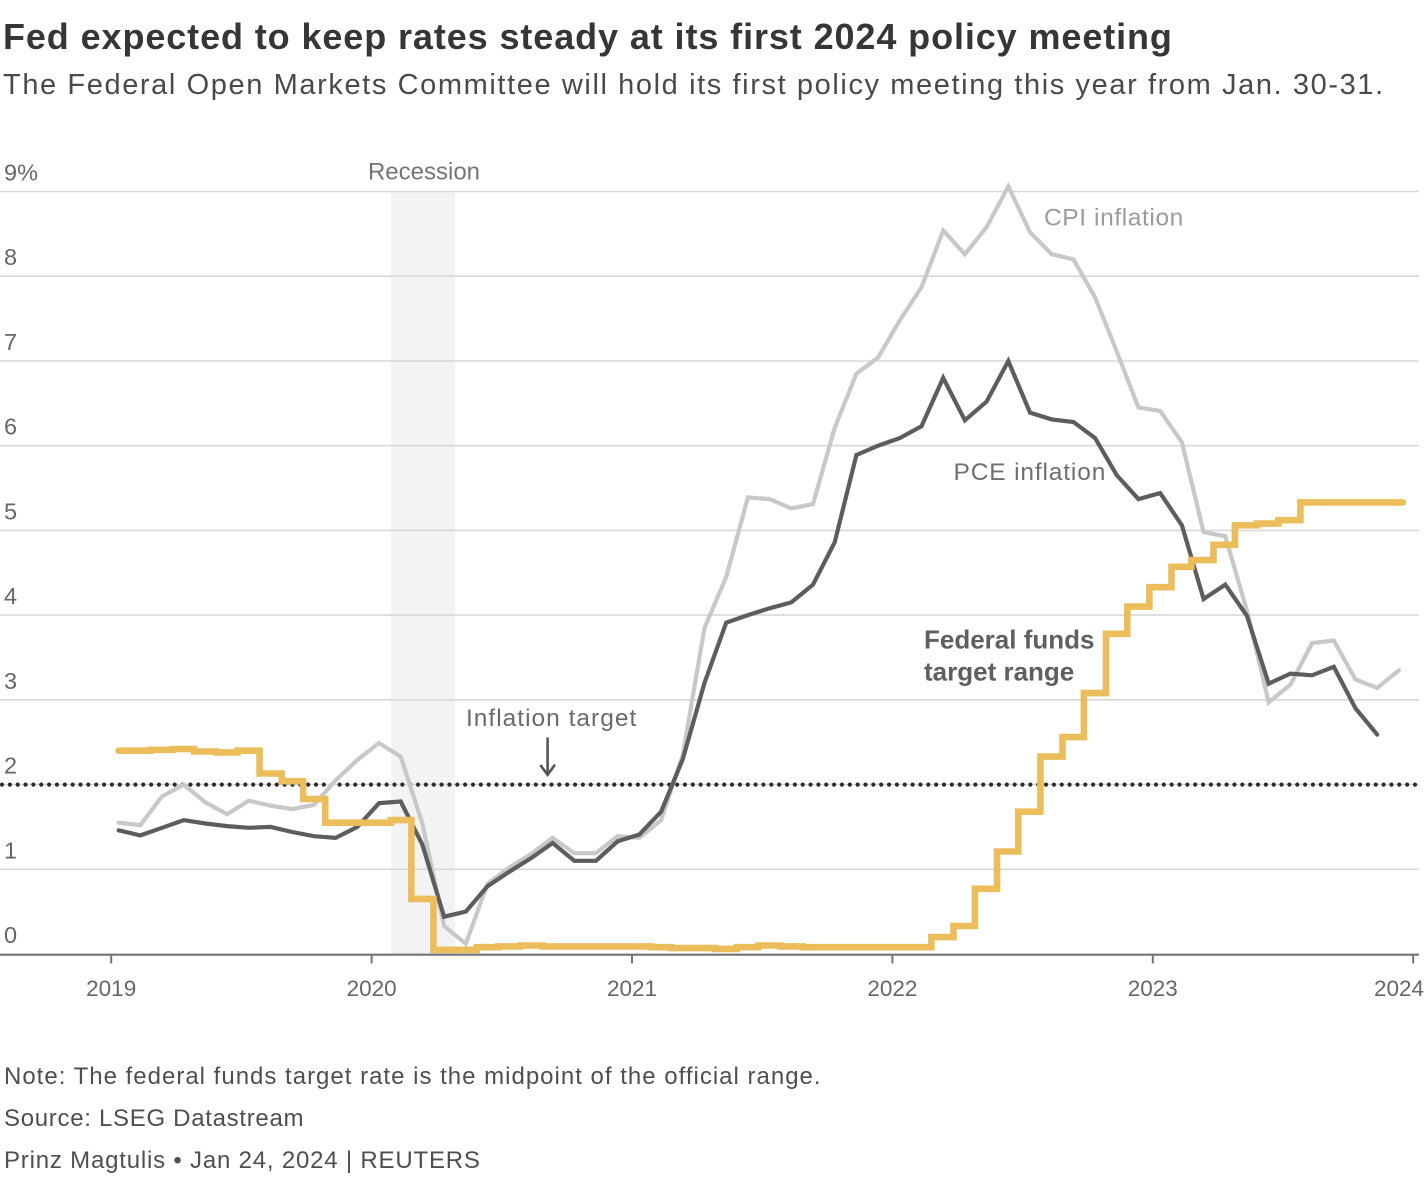 The width and height of the screenshot is (1427, 1177). Describe the element at coordinates (1009, 640) in the screenshot. I see `svg-text: Federal funds` at that location.